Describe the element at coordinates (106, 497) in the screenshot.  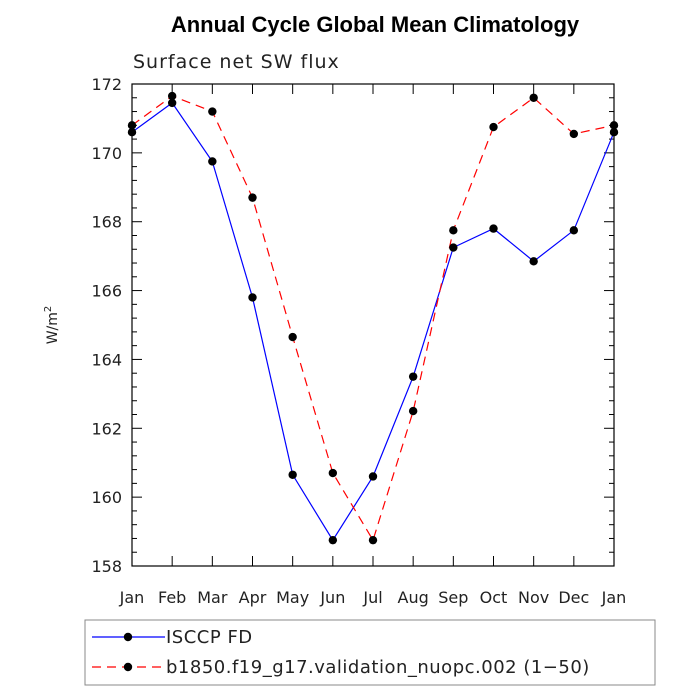
I see `y-tick-label: 160` at that location.